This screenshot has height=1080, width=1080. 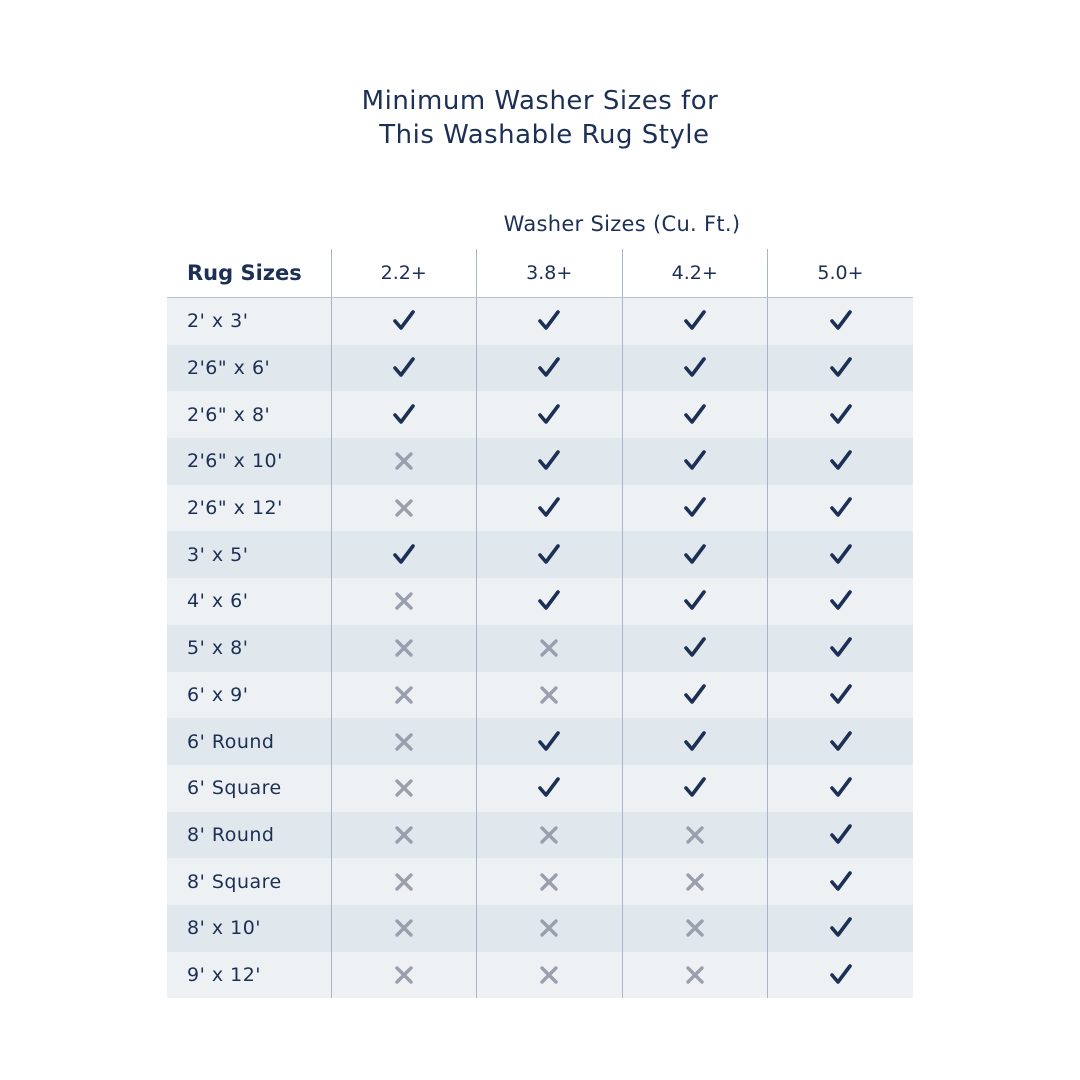 I want to click on title-line-2: This Washable Rug Style, so click(x=540, y=135).